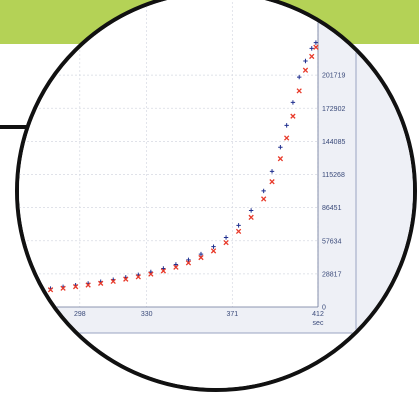  I want to click on x-tick-label: 330, so click(147, 314).